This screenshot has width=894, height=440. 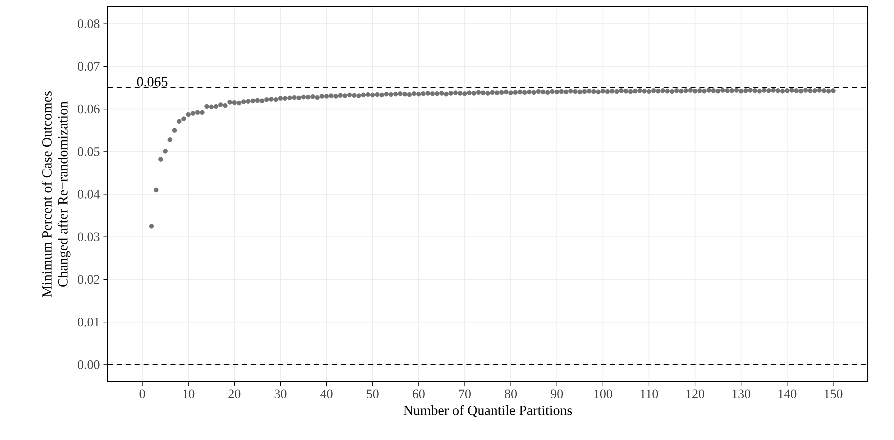 I want to click on ref-line-label: 0.065, so click(x=152, y=82).